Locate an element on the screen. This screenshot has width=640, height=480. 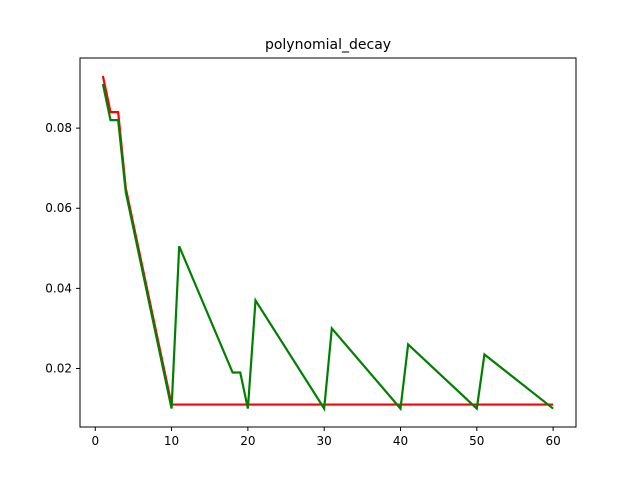
y-tick-label: 0.08 is located at coordinates (58, 128).